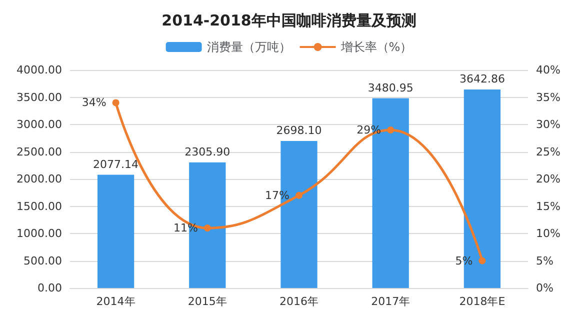  I want to click on data-label: 3642.86, so click(482, 79).